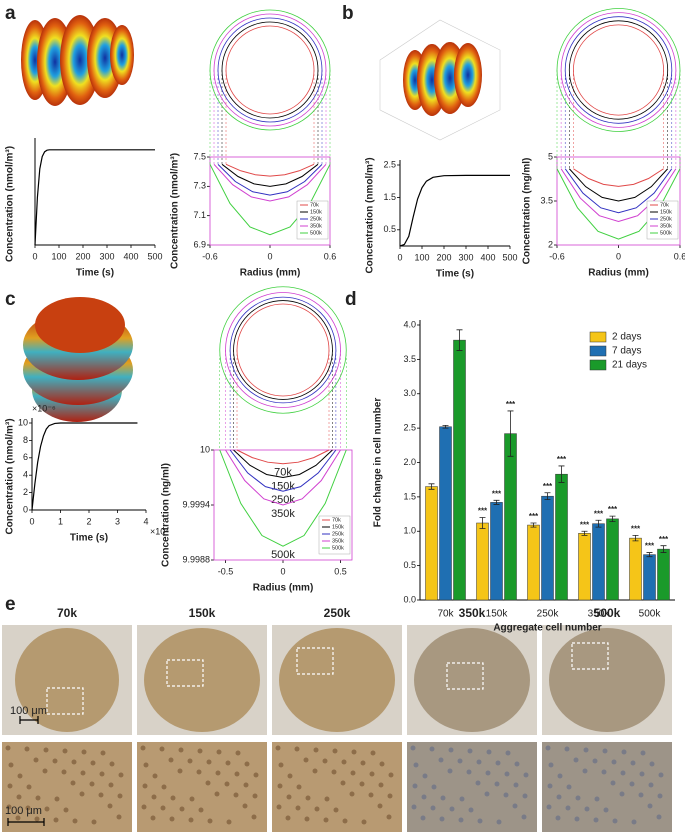  I want to click on legend-label: 2 days, so click(626, 337).